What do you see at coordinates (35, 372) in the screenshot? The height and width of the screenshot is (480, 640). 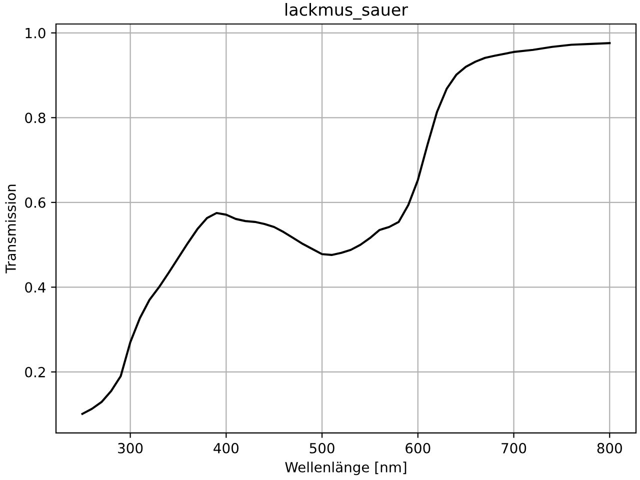 I see `y-tick-label: 0.2` at bounding box center [35, 372].